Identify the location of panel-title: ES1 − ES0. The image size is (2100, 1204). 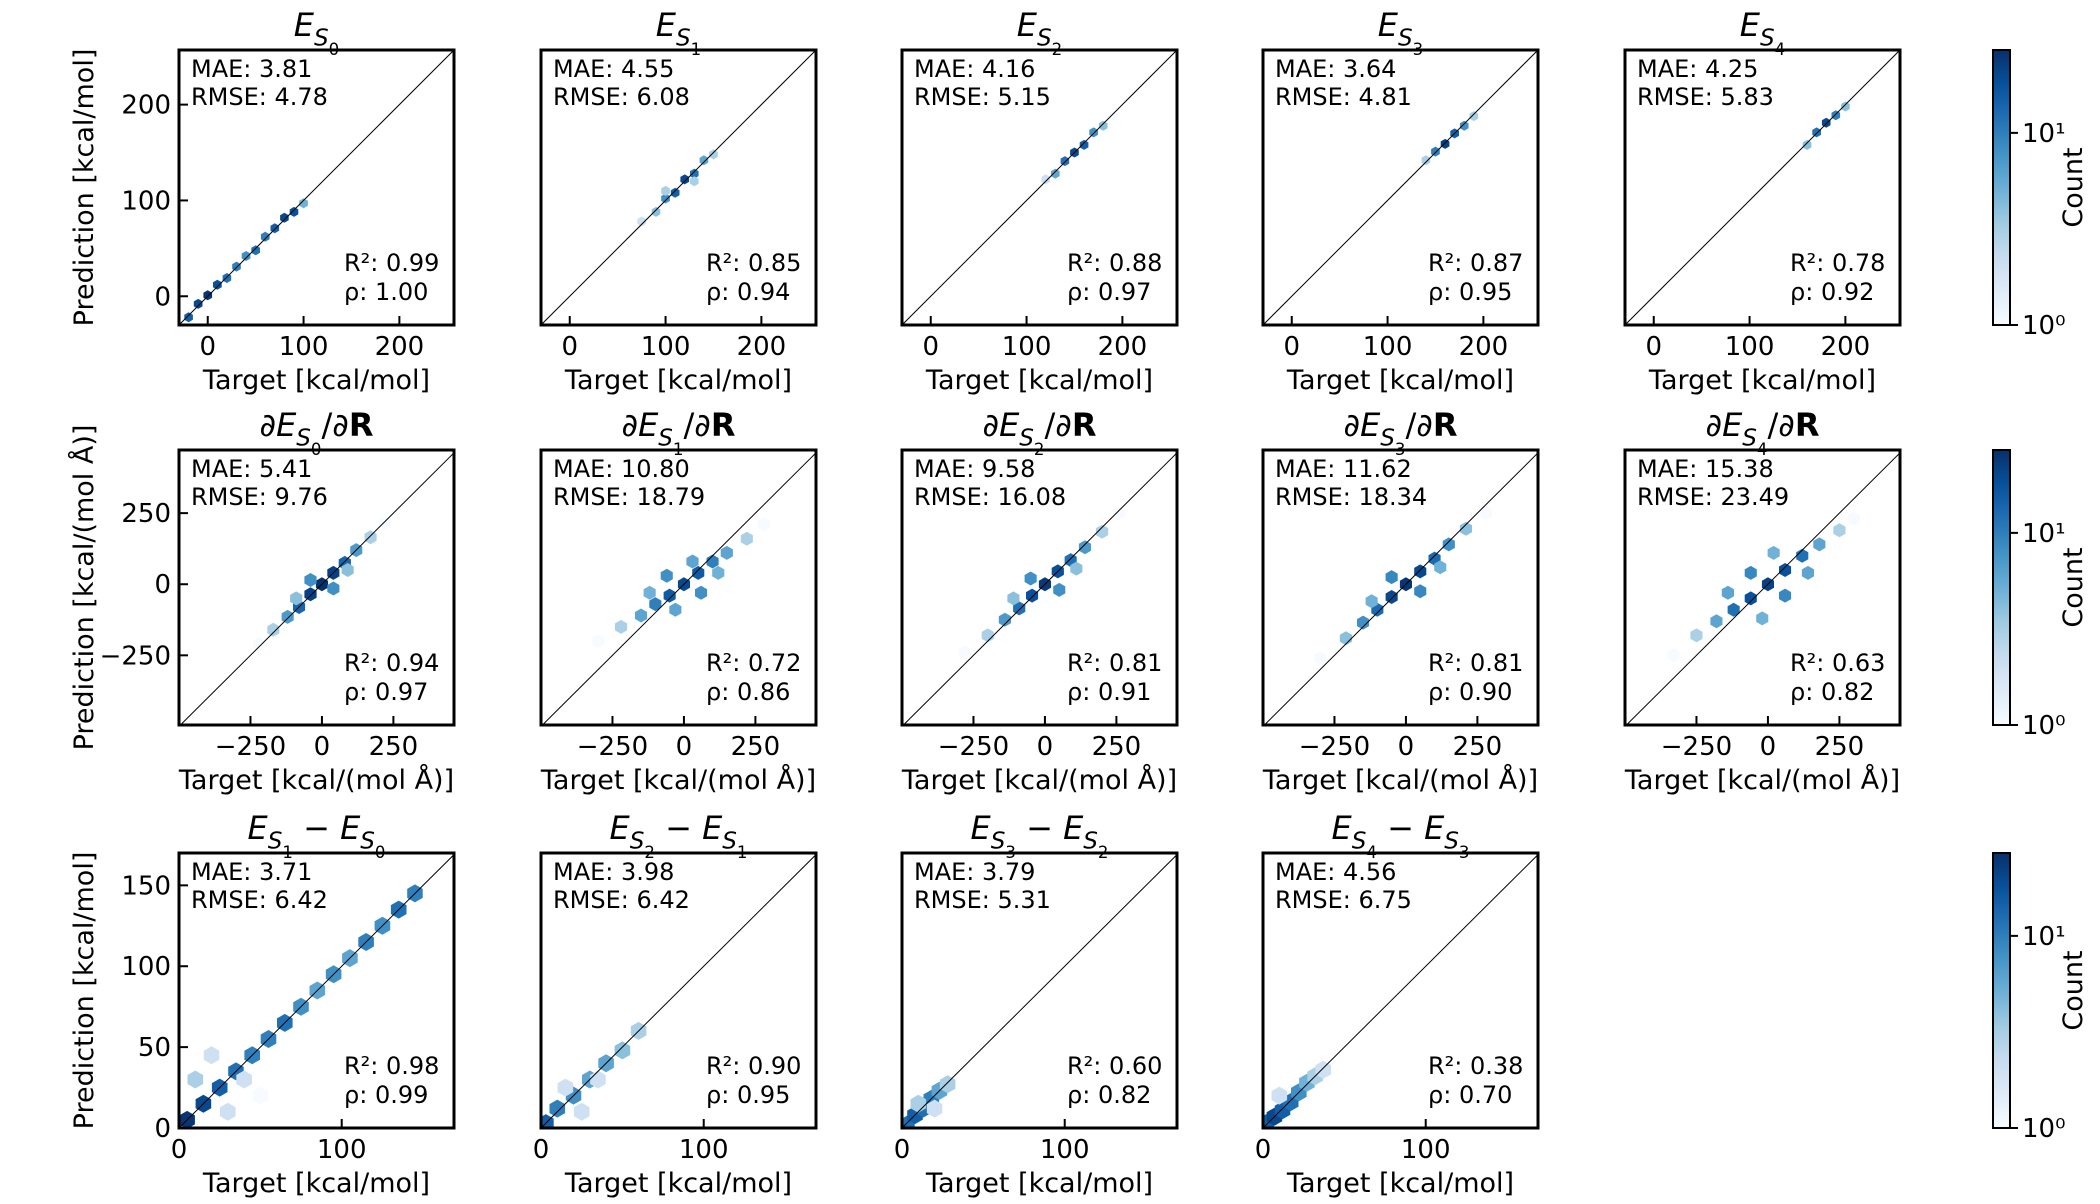
(317, 835).